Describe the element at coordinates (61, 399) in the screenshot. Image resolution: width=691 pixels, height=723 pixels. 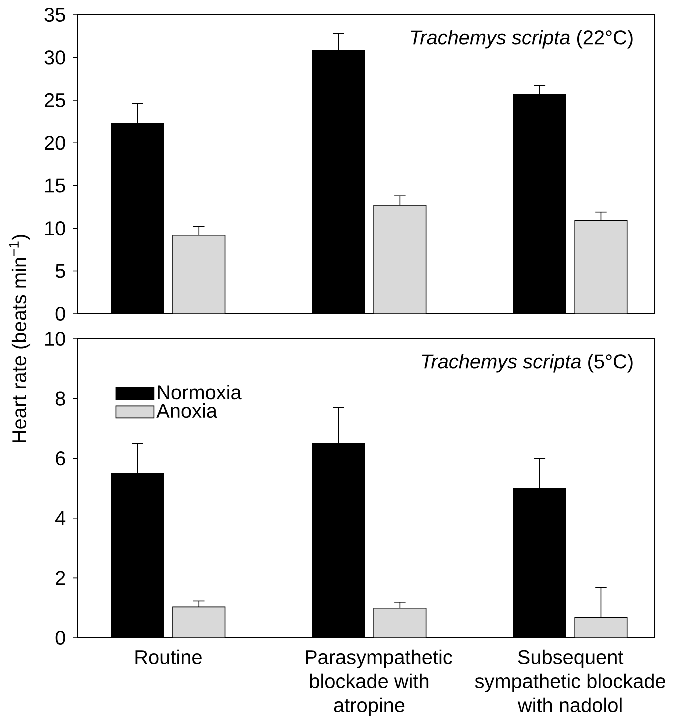
I see `y-tick-label: 8` at that location.